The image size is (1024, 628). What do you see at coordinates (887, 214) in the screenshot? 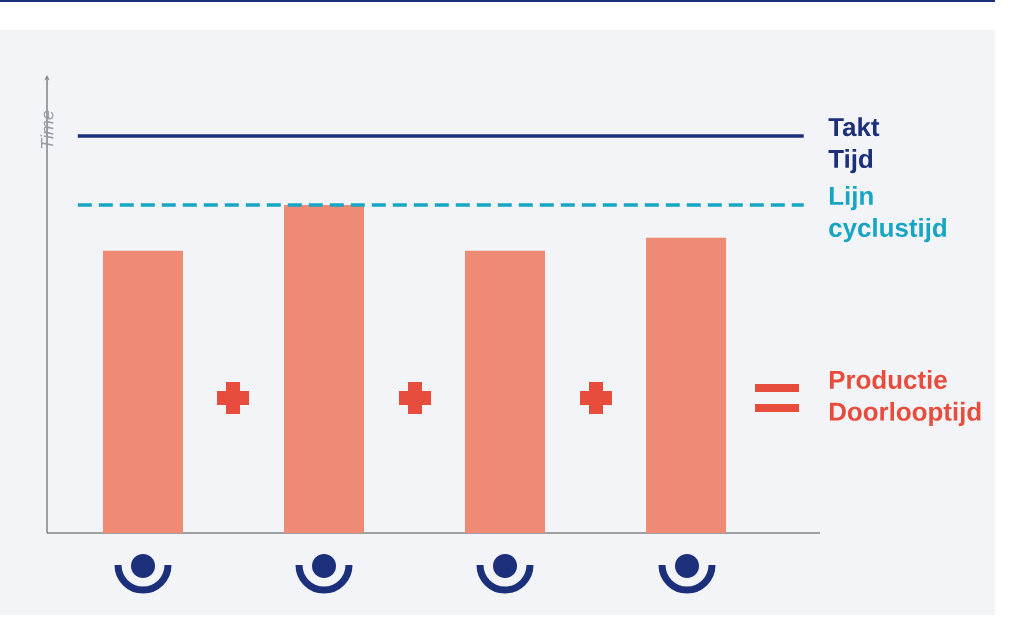
I see `ref-line-label: Lijn cyclustijd` at bounding box center [887, 214].